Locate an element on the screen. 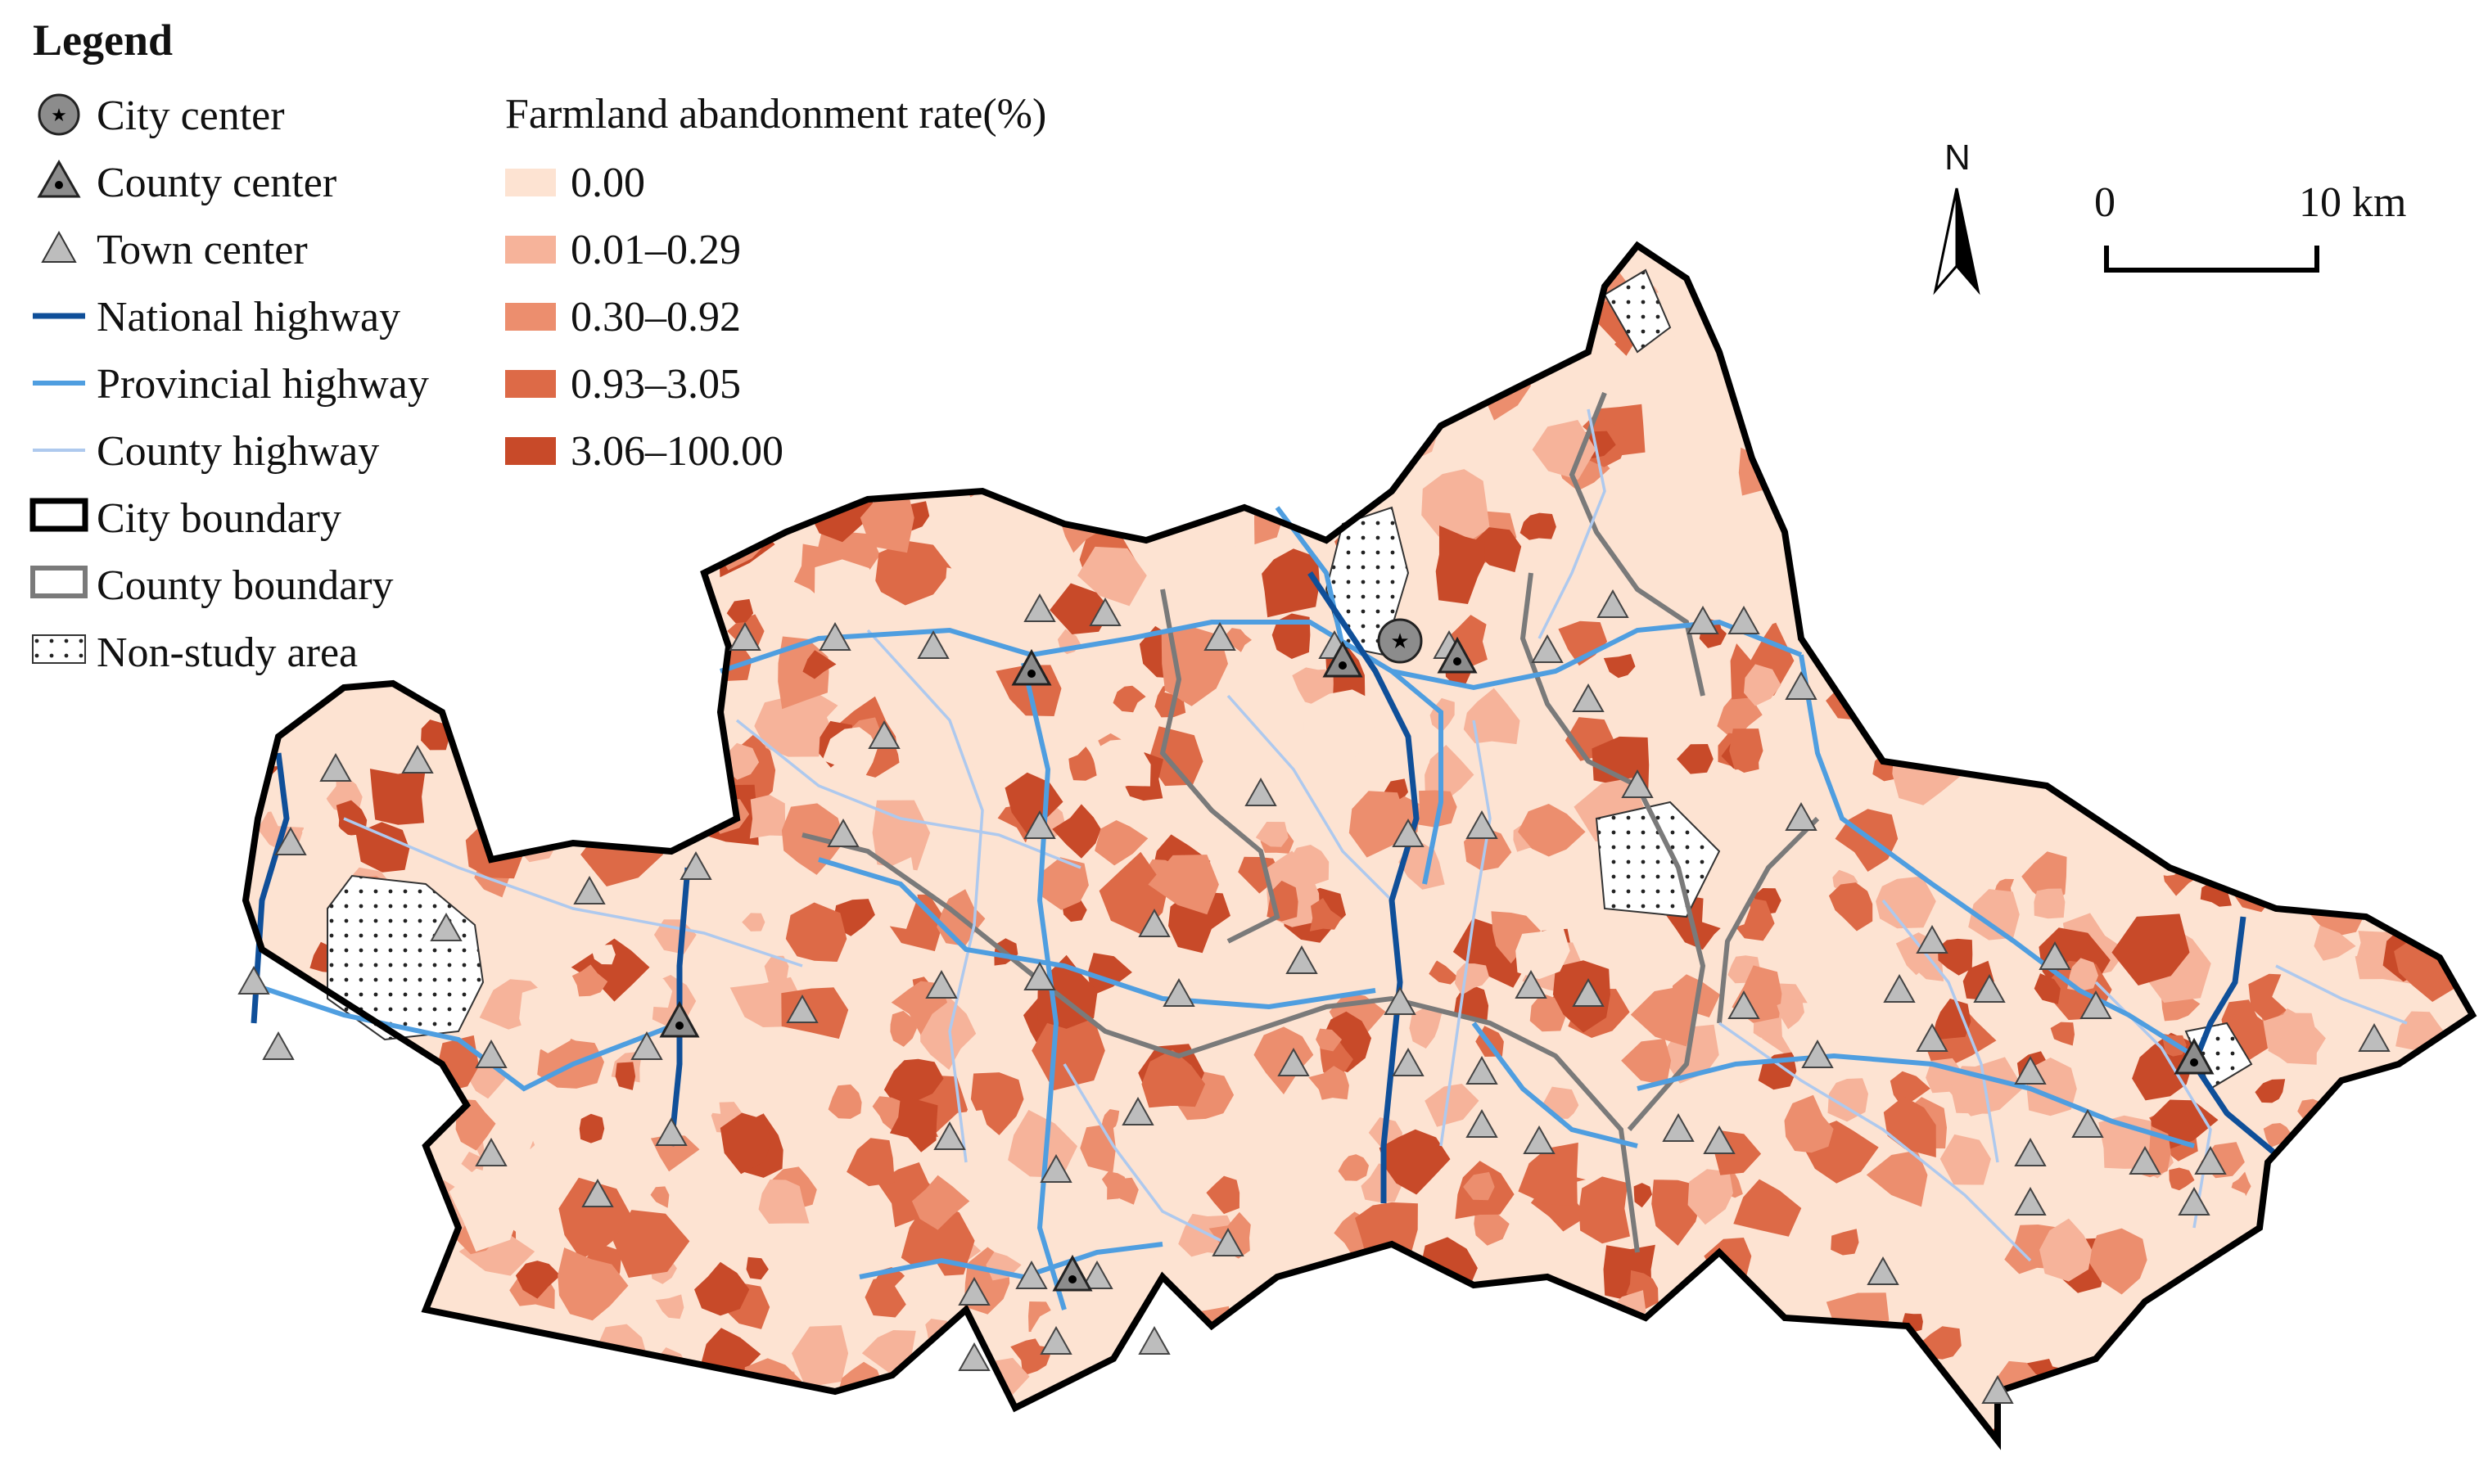 The image size is (2488, 1484). legend-label-national-highway: National highway is located at coordinates (249, 317).